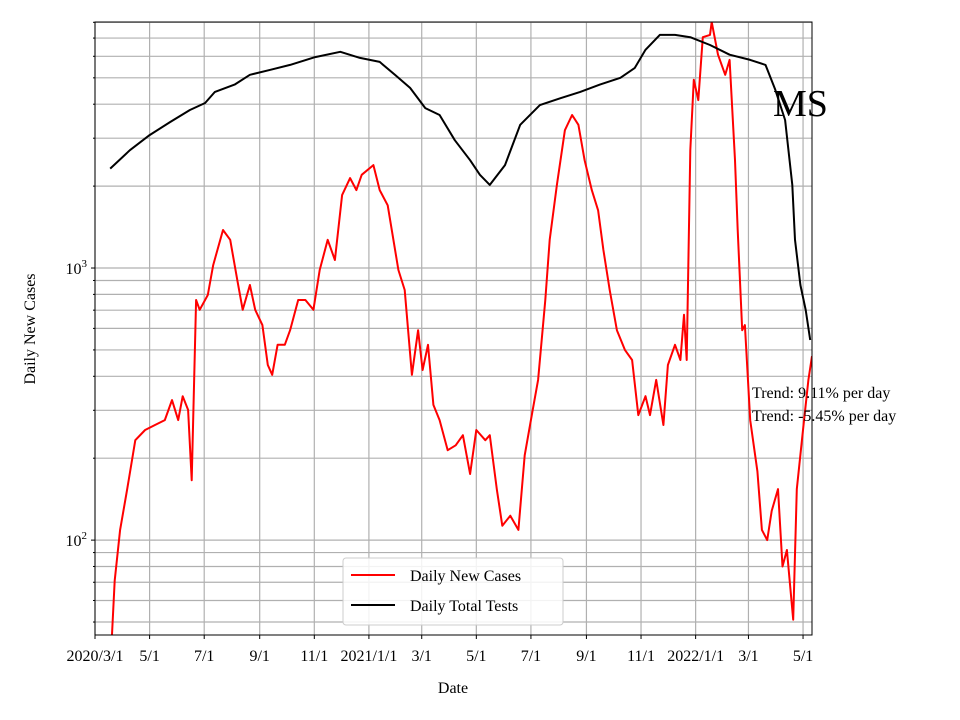  What do you see at coordinates (800, 104) in the screenshot?
I see `state-annotation: MS` at bounding box center [800, 104].